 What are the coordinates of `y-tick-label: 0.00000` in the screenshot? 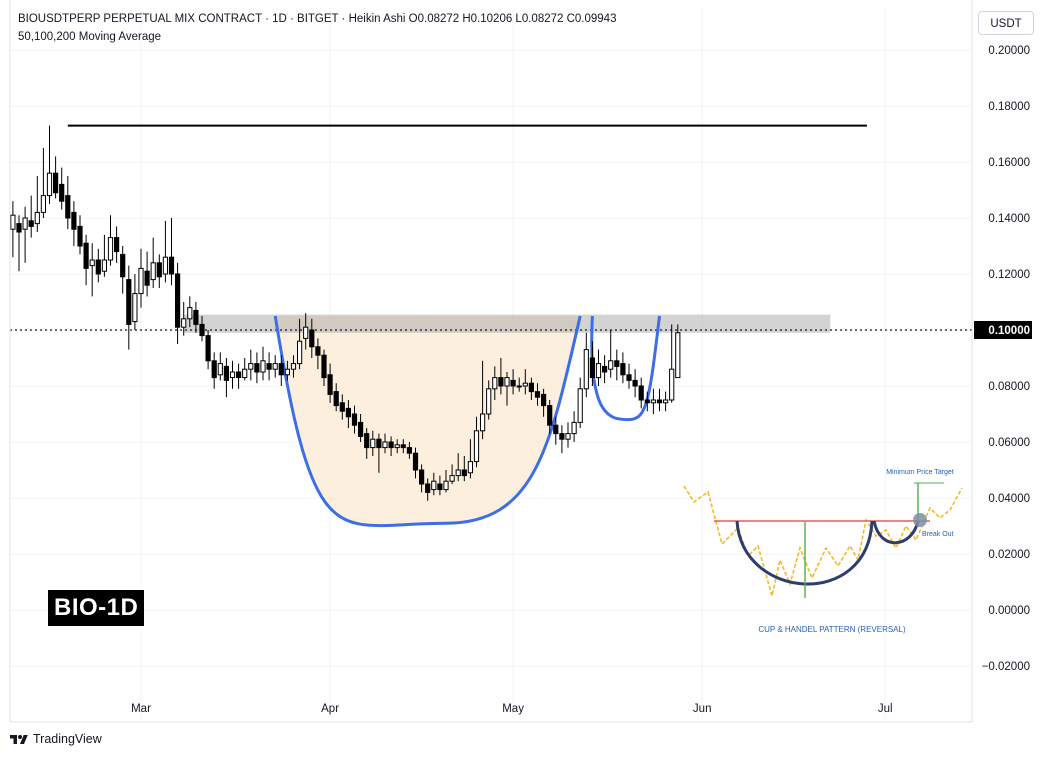 It's located at (1009, 611).